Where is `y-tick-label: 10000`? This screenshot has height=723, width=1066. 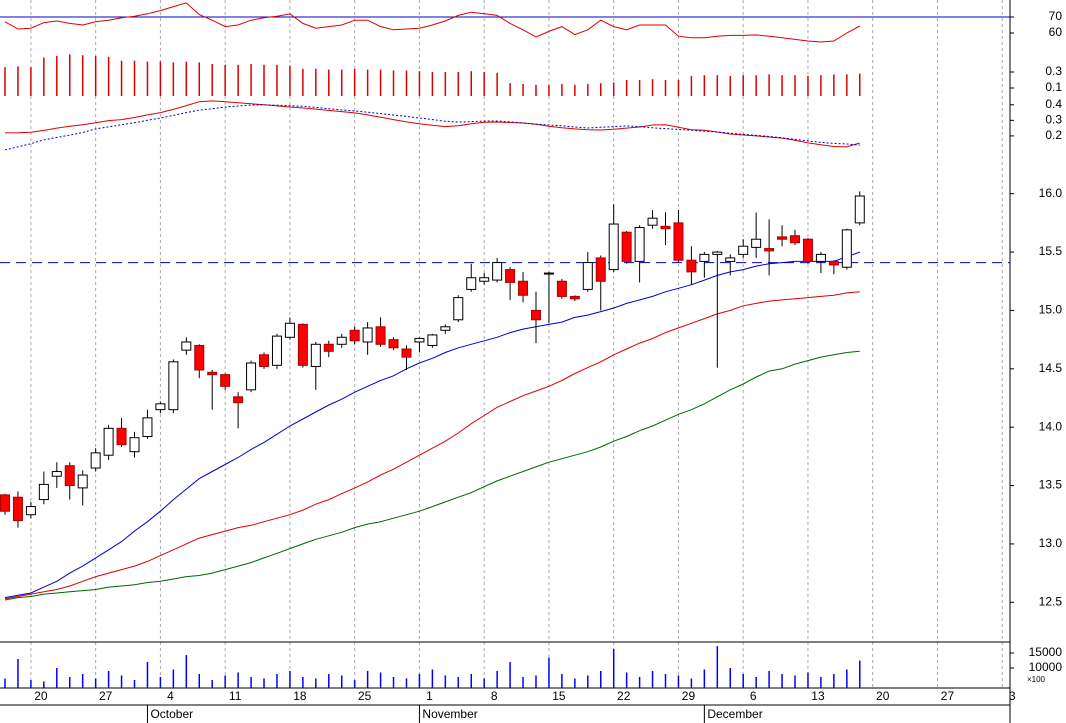
y-tick-label: 10000 is located at coordinates (1046, 667).